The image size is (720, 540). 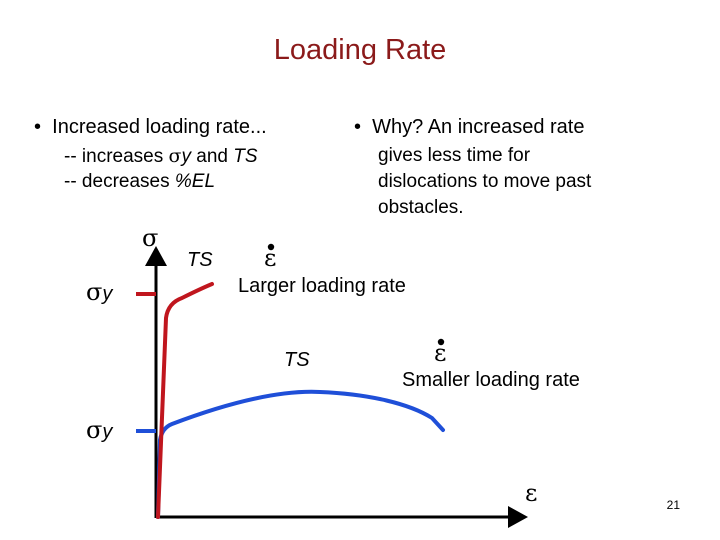 What do you see at coordinates (322, 286) in the screenshot?
I see `larger-rate-label: Larger loading rate` at bounding box center [322, 286].